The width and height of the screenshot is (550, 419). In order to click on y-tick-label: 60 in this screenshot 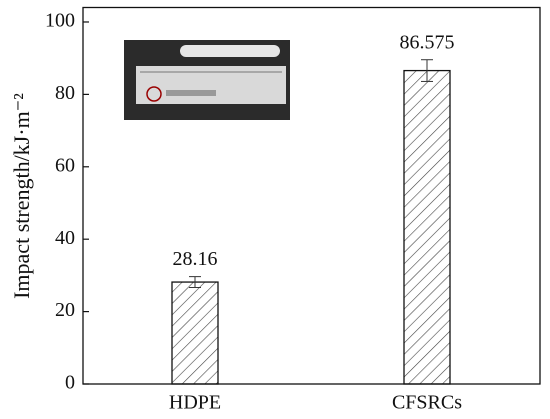, I will do `click(65, 165)`.